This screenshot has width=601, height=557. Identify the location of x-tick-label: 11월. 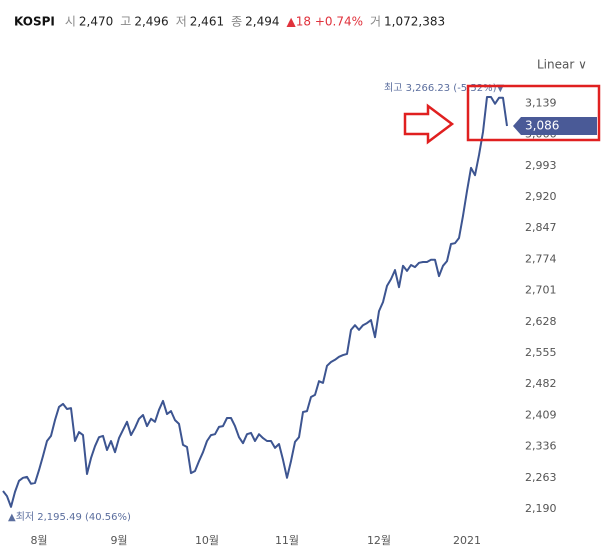
(287, 540).